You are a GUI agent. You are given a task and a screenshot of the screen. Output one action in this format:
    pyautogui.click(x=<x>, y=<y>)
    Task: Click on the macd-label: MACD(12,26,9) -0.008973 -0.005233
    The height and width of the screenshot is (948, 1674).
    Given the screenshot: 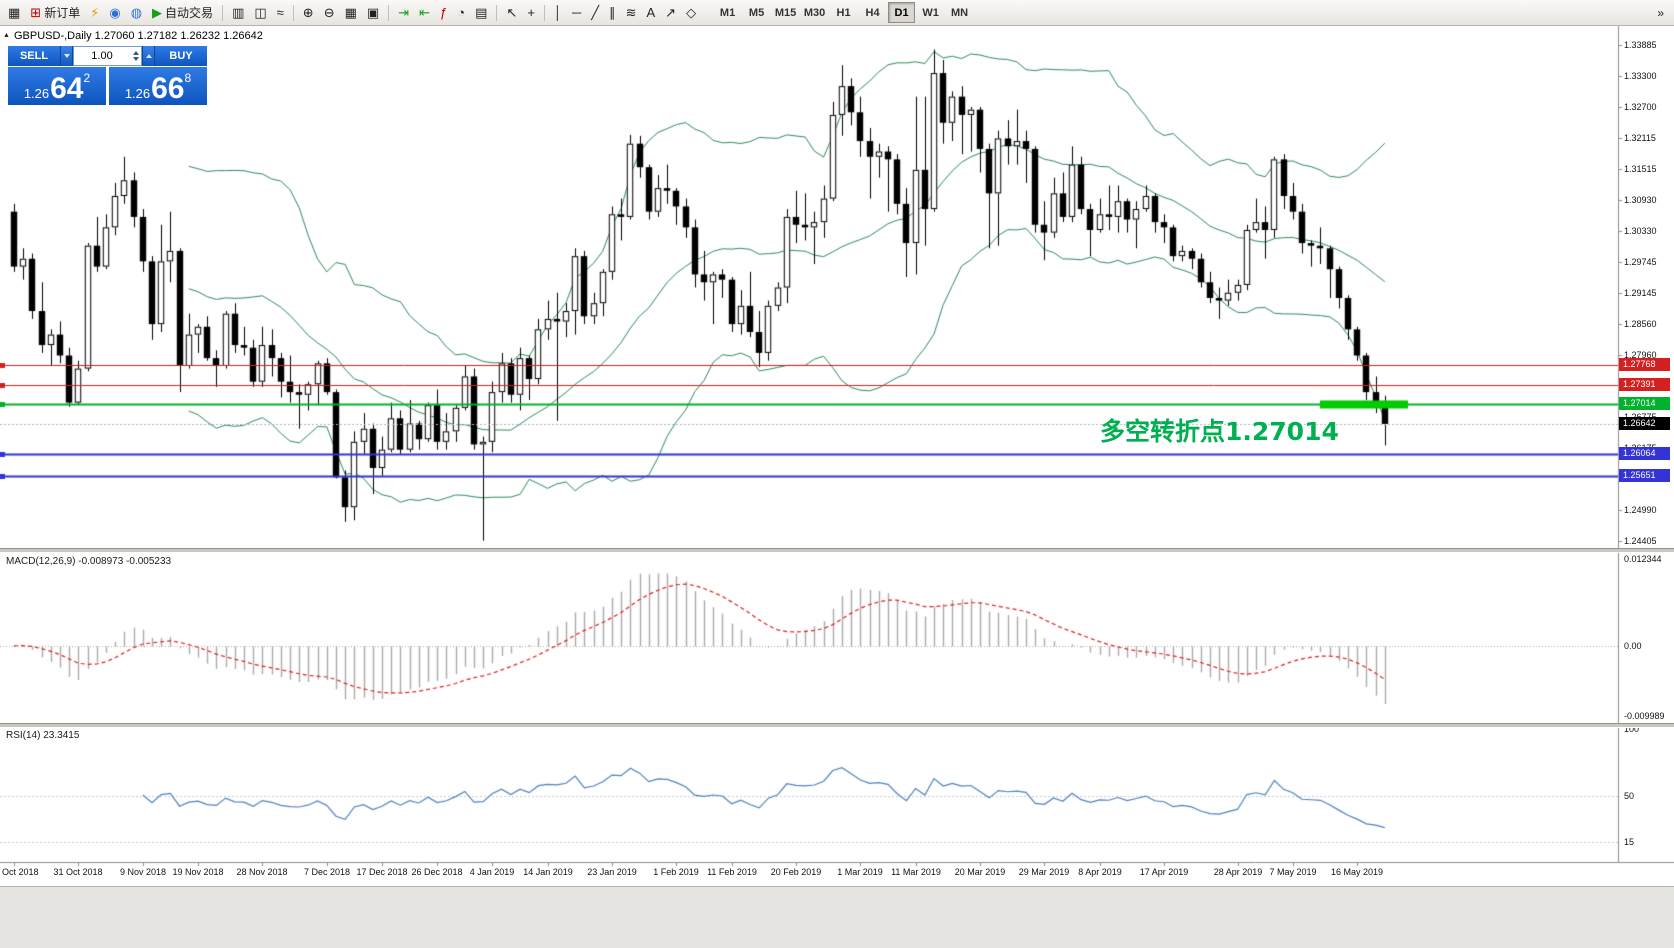 What is the action you would take?
    pyautogui.click(x=89, y=561)
    